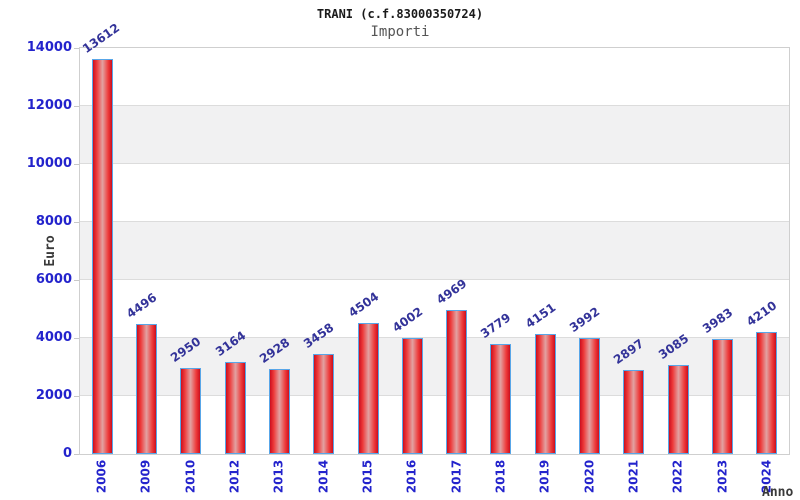  I want to click on bar-value-label: 4969, so click(452, 291).